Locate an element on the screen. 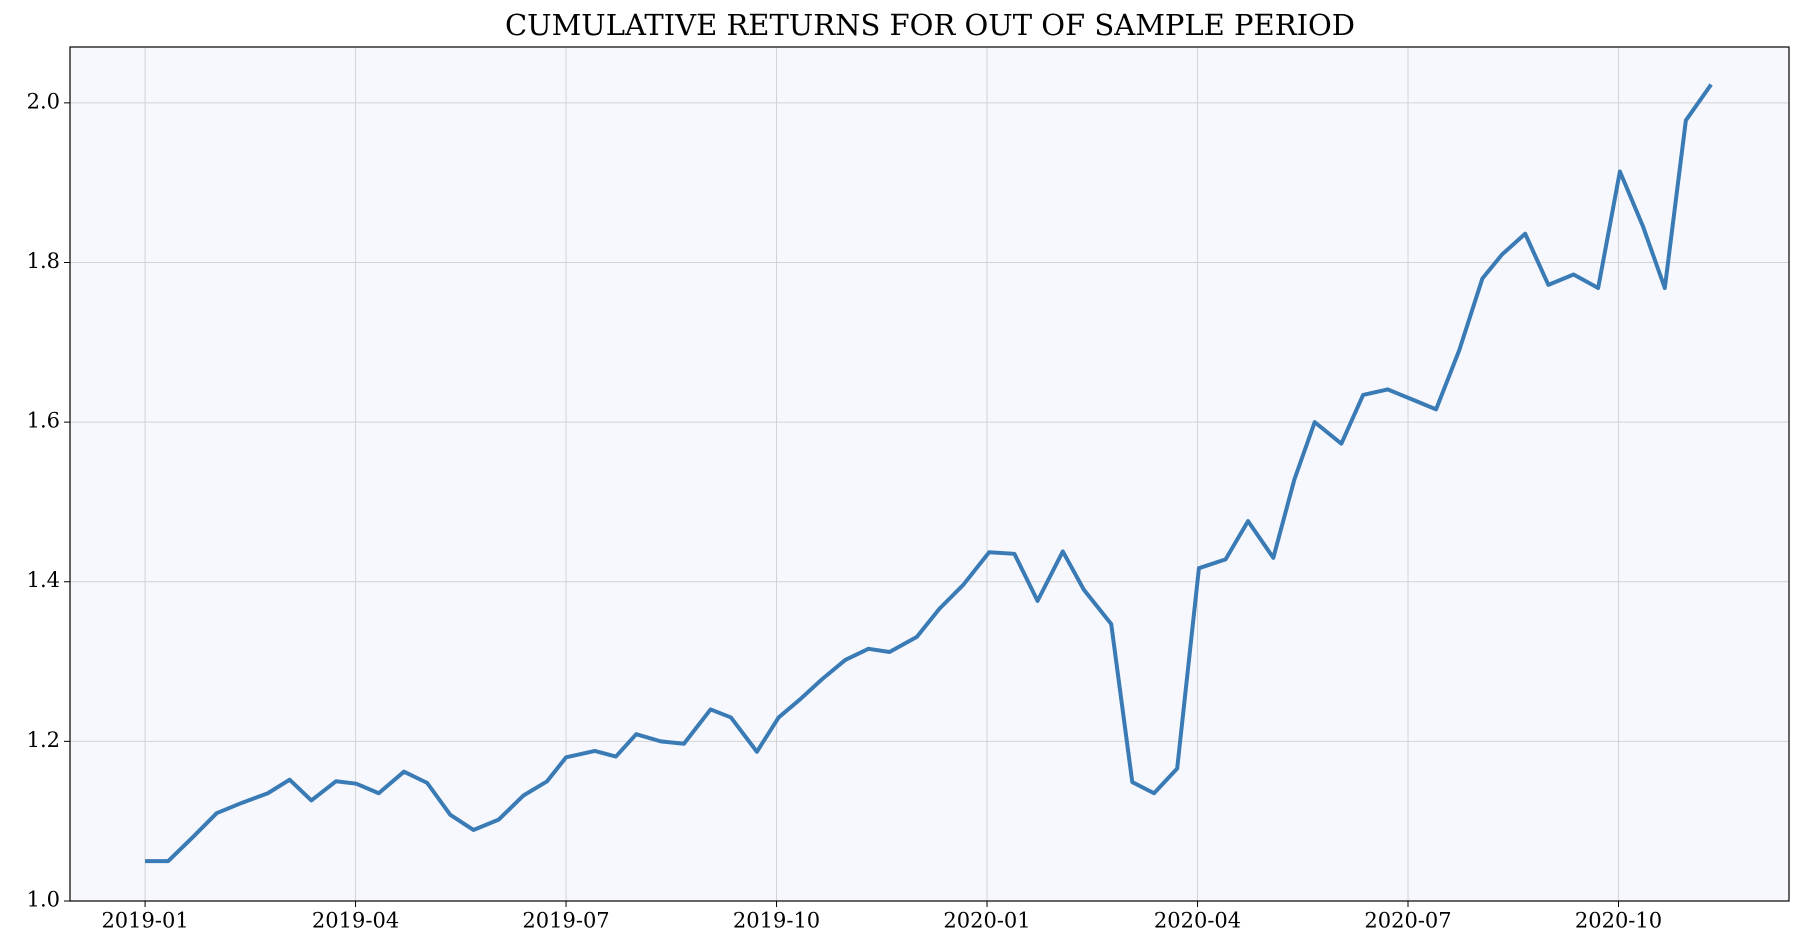  x-tick-label: 2020-07 is located at coordinates (1407, 921).